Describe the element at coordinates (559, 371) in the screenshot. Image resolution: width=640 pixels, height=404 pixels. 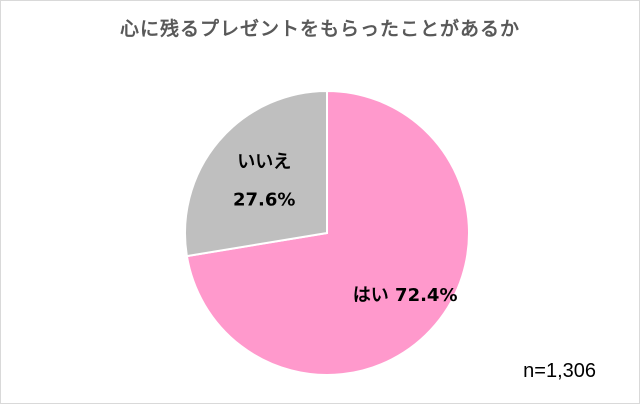
I see `sample-size-note: n=1,306` at that location.